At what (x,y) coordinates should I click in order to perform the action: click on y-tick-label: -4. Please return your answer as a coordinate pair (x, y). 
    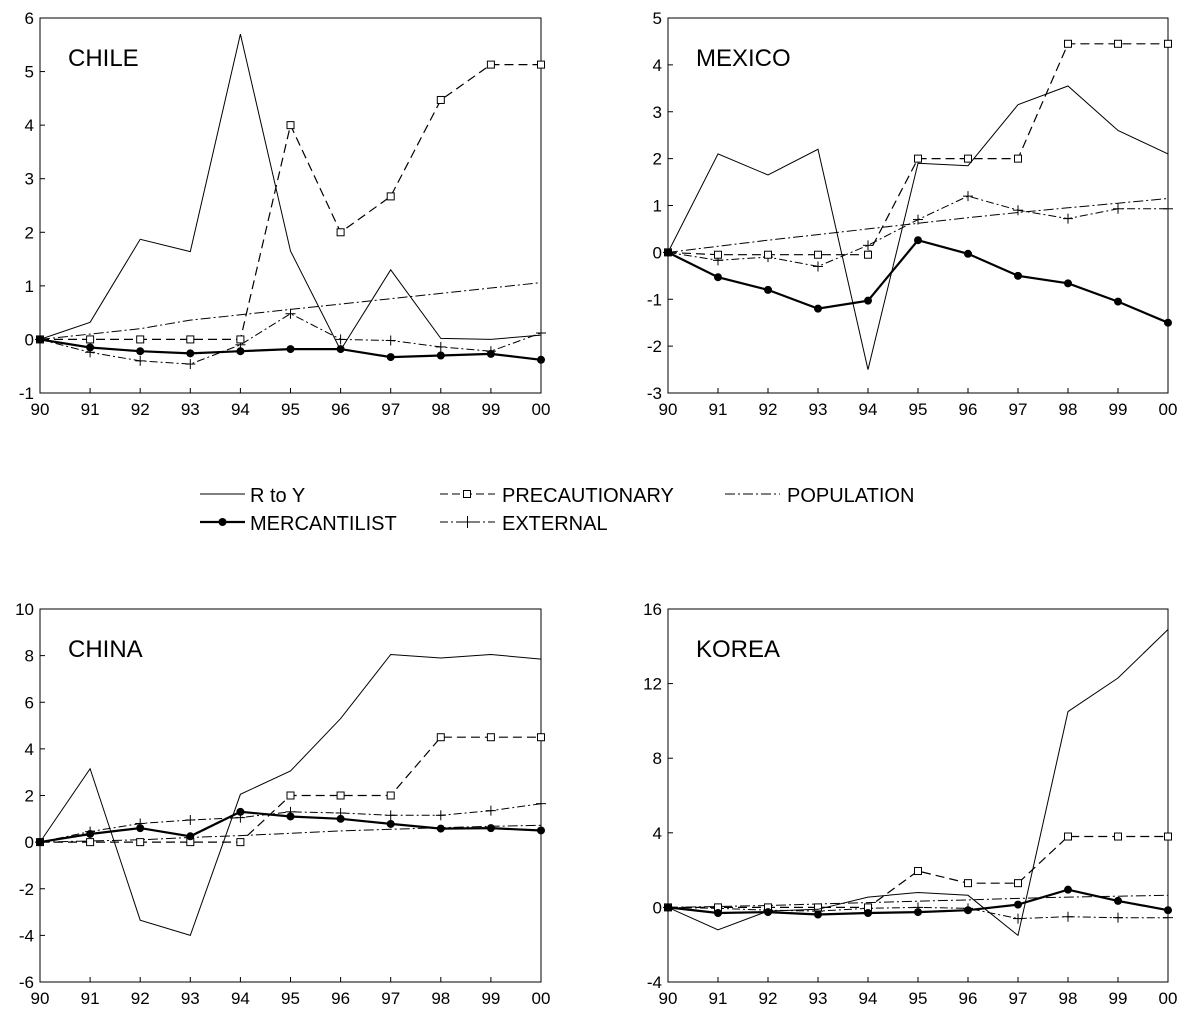
    Looking at the image, I should click on (26, 935).